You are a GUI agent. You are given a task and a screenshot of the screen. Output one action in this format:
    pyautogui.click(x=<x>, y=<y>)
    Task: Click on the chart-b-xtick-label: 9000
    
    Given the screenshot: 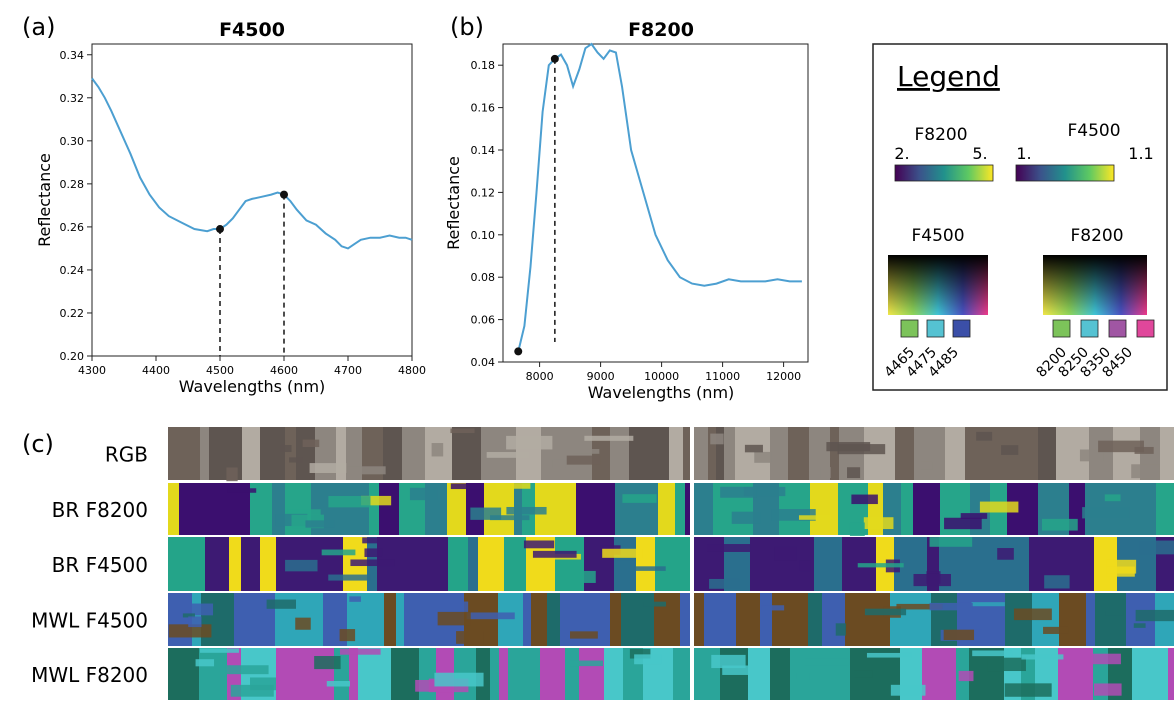 What is the action you would take?
    pyautogui.click(x=601, y=376)
    